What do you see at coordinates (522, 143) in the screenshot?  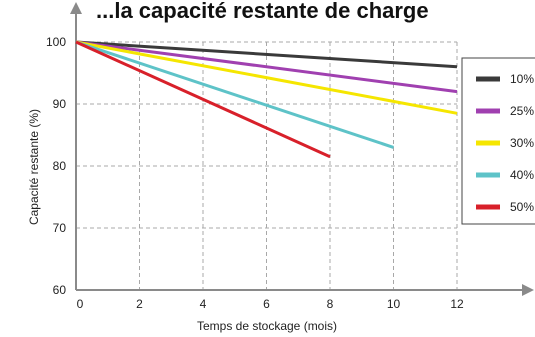 I see `legend-label-3: 30%` at bounding box center [522, 143].